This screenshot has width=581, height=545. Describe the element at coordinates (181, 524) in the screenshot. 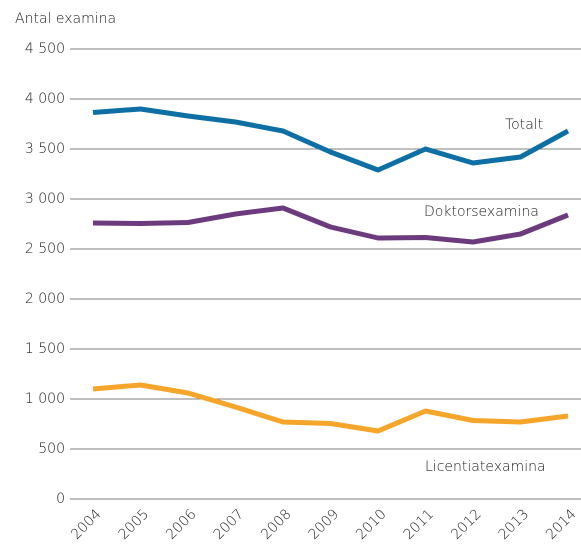

I see `x-tick-label: 2006` at that location.